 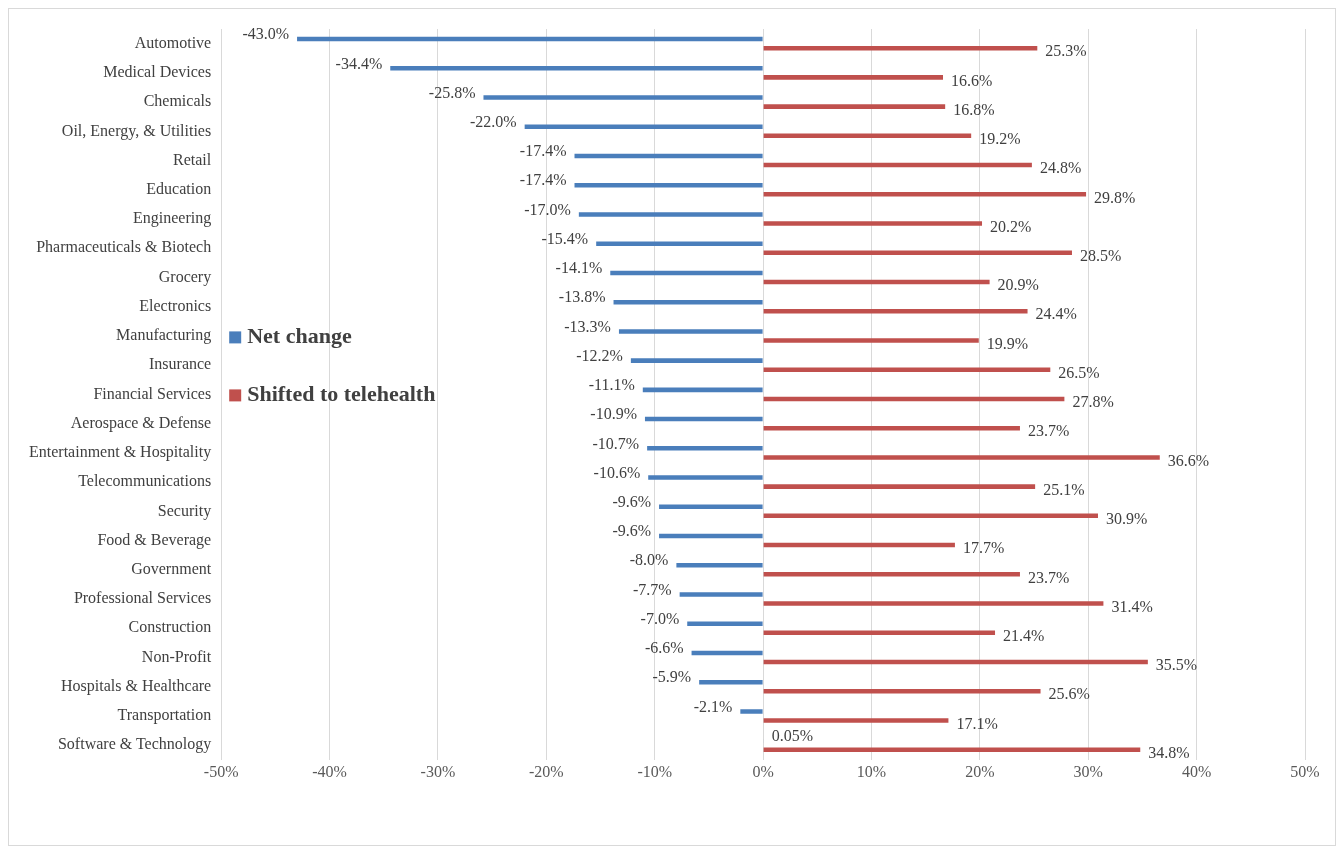 What do you see at coordinates (175, 305) in the screenshot?
I see `y-tick-label: Electronics` at bounding box center [175, 305].